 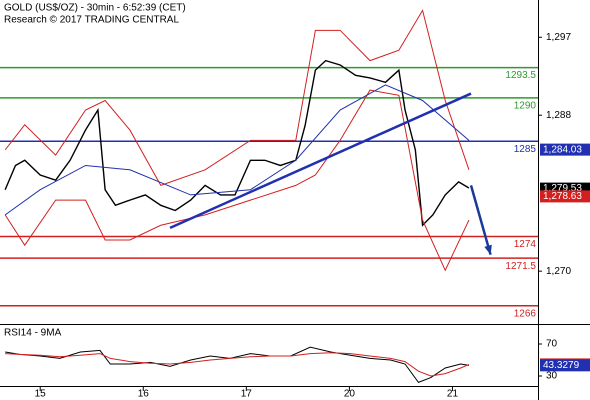 I want to click on x-tick-label: 21, so click(x=453, y=394).